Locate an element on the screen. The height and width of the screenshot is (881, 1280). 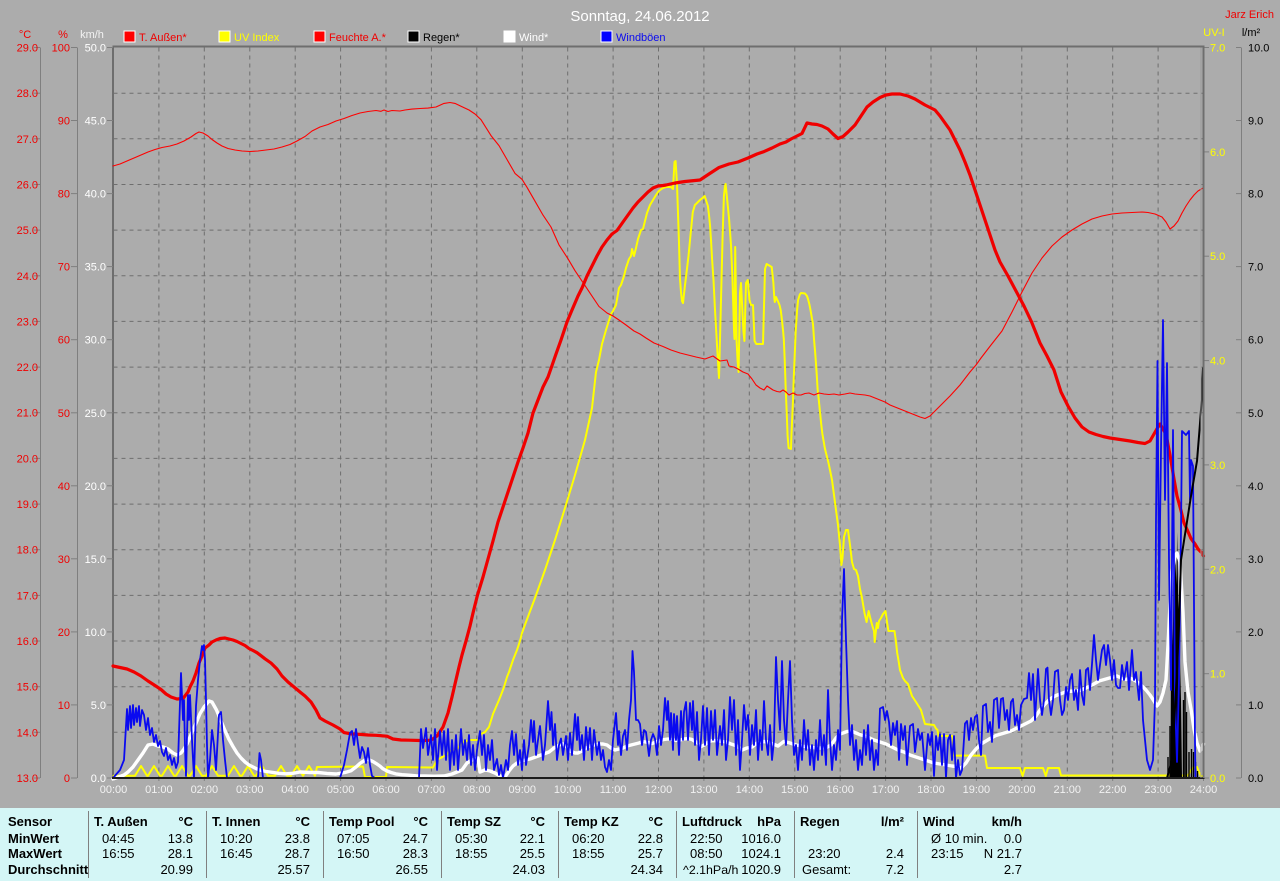
svg-text: 1024.1 is located at coordinates (761, 853).